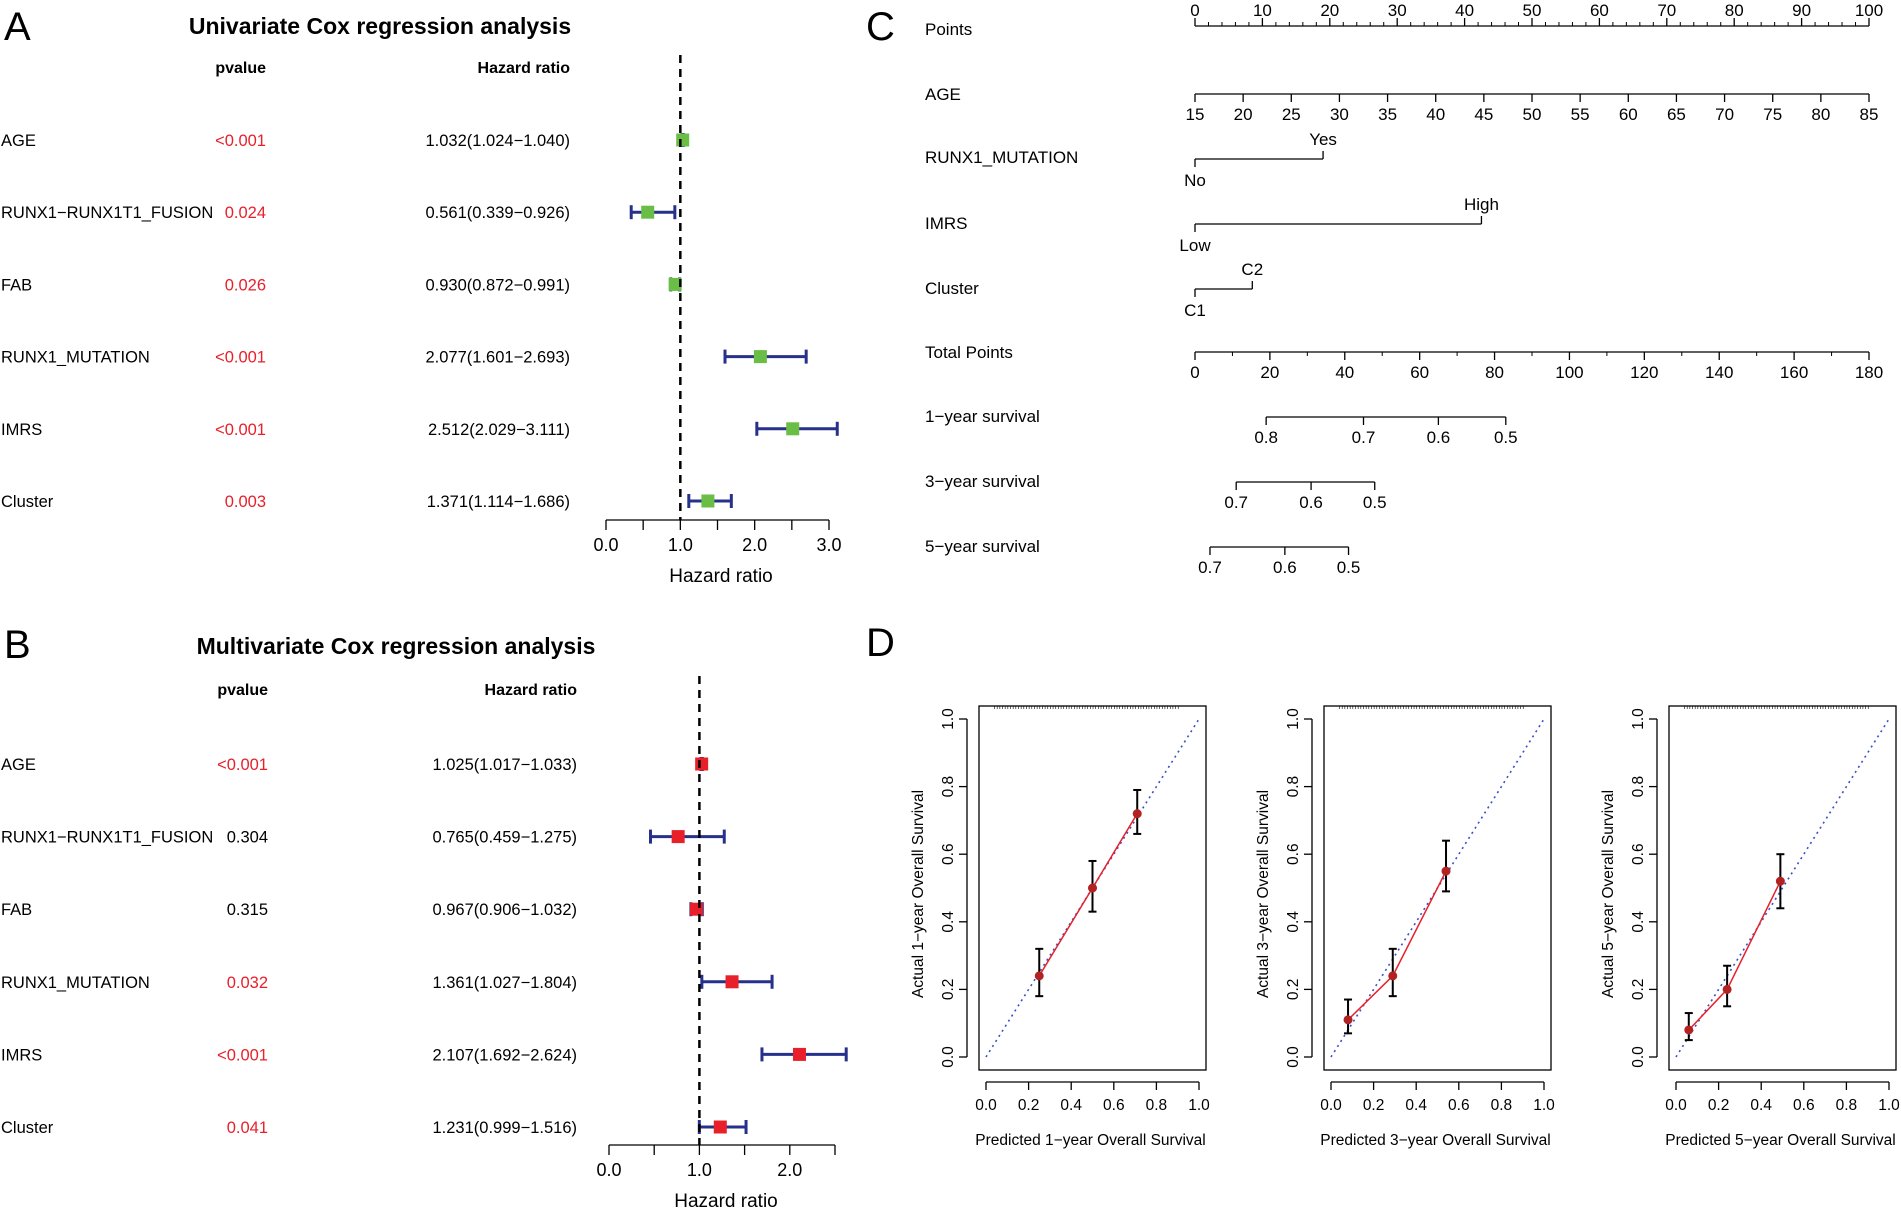 This screenshot has width=1901, height=1215. What do you see at coordinates (880, 643) in the screenshot?
I see `panel-letter-d: D` at bounding box center [880, 643].